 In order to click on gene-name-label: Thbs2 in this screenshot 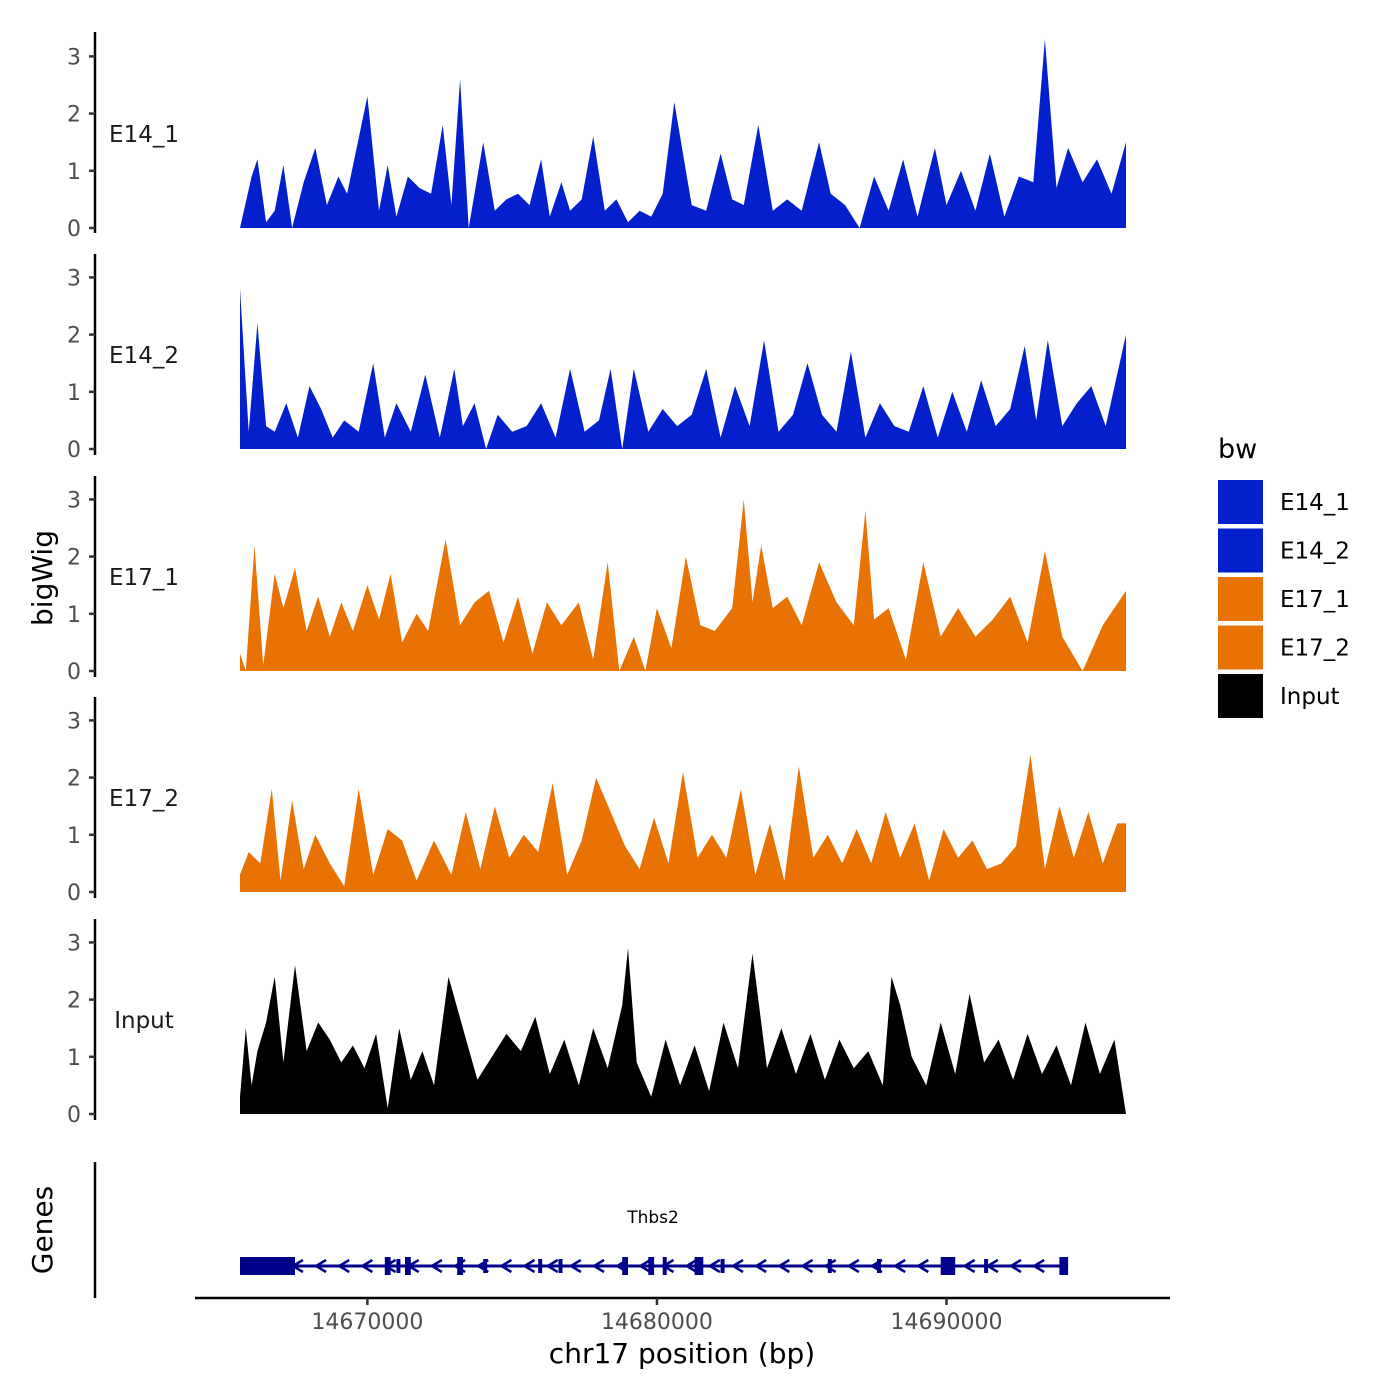, I will do `click(652, 1218)`.